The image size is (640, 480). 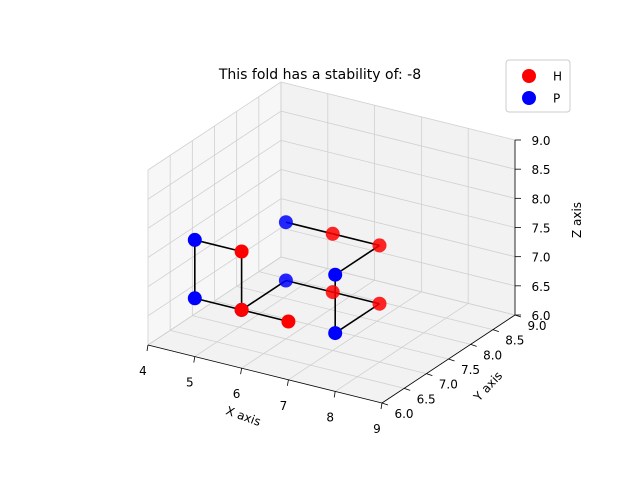 I want to click on y-tick-label: 6.0, so click(x=403, y=414).